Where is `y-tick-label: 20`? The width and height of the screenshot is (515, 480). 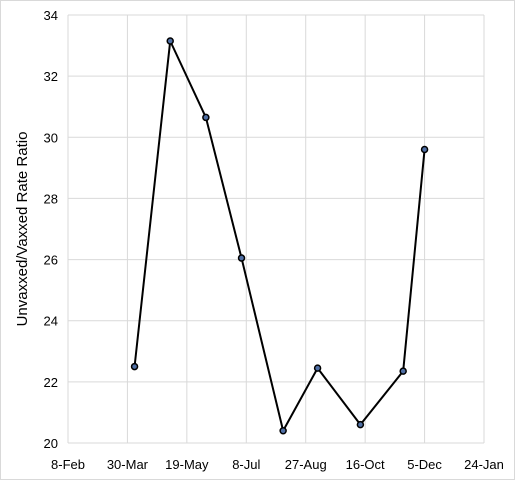
y-tick-label: 20 is located at coordinates (51, 443).